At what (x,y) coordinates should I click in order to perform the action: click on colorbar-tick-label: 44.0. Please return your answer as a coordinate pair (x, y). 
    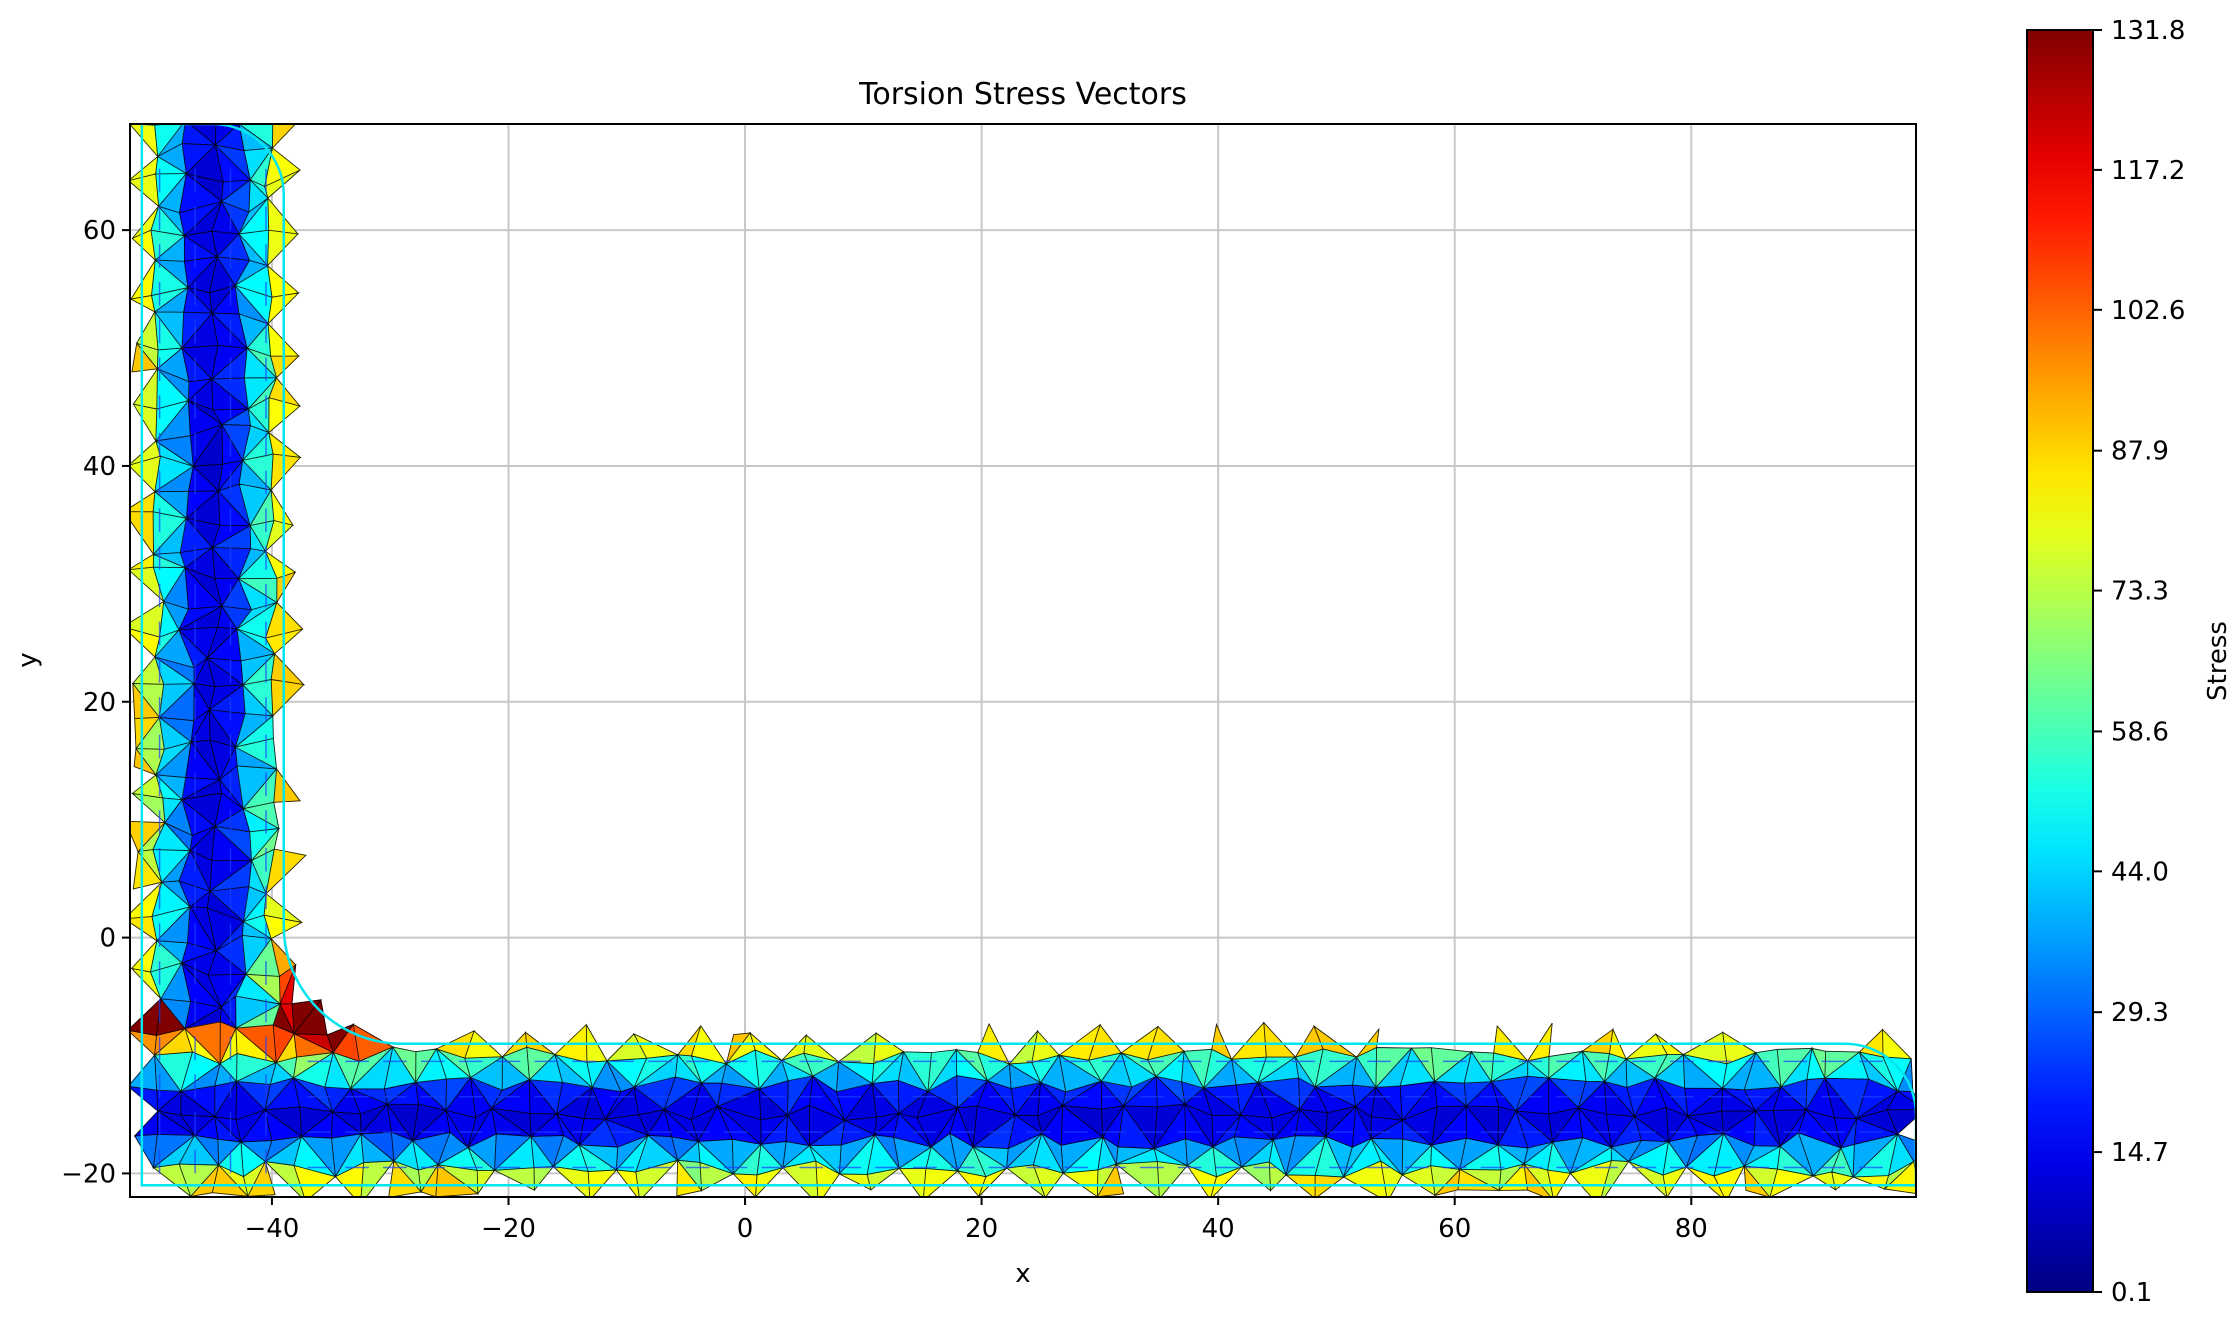
    Looking at the image, I should click on (2140, 872).